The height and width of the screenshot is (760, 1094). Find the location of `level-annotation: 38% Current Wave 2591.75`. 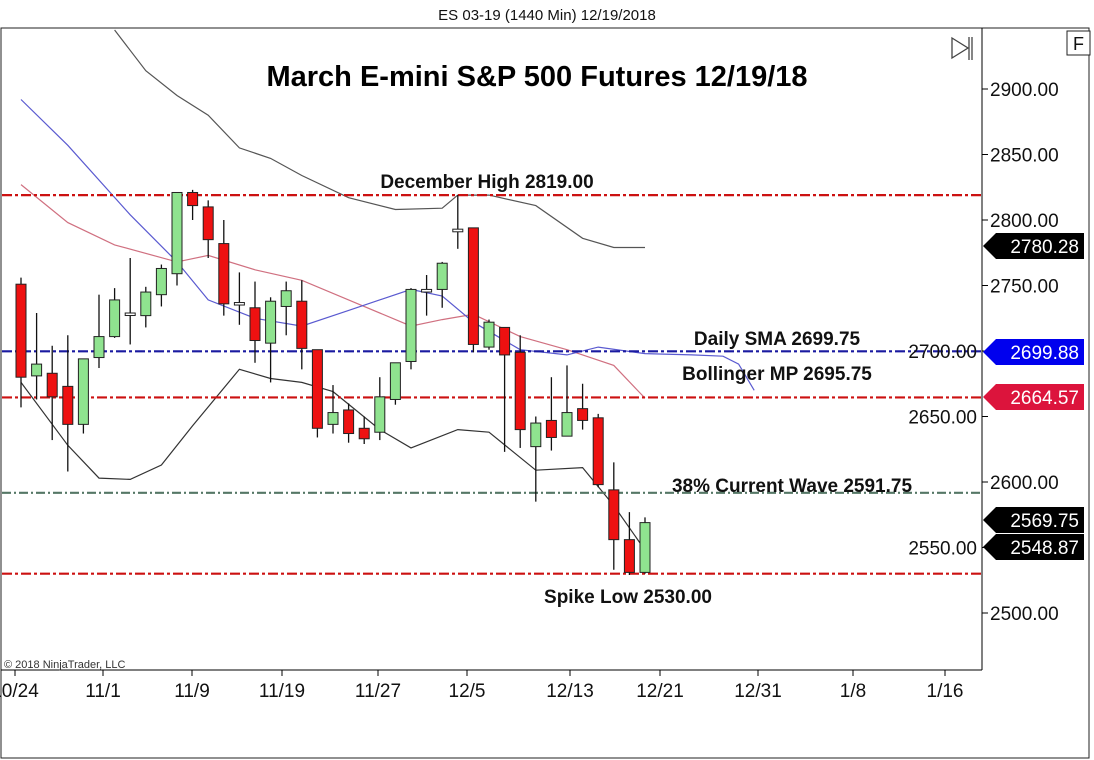

level-annotation: 38% Current Wave 2591.75 is located at coordinates (792, 486).